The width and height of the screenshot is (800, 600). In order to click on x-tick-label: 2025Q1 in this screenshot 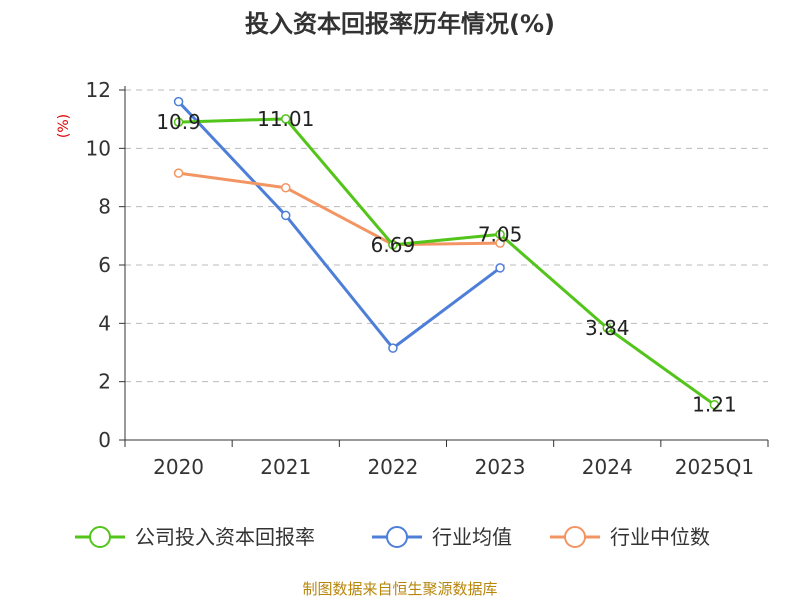, I will do `click(714, 467)`.